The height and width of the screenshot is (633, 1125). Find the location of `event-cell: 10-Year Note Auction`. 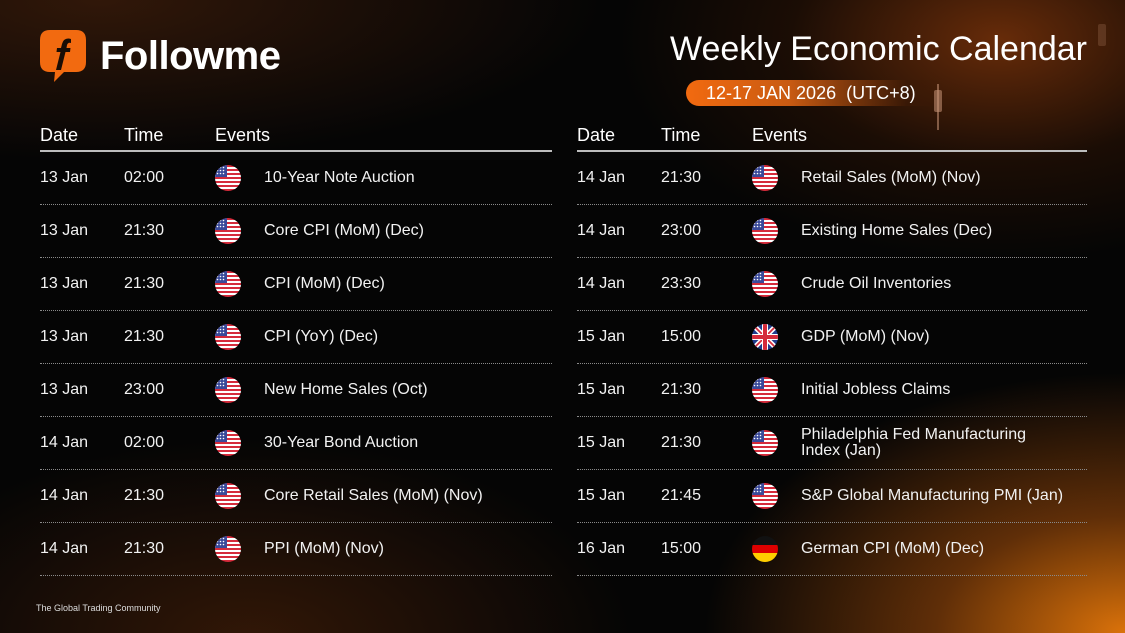

event-cell: 10-Year Note Auction is located at coordinates (383, 178).